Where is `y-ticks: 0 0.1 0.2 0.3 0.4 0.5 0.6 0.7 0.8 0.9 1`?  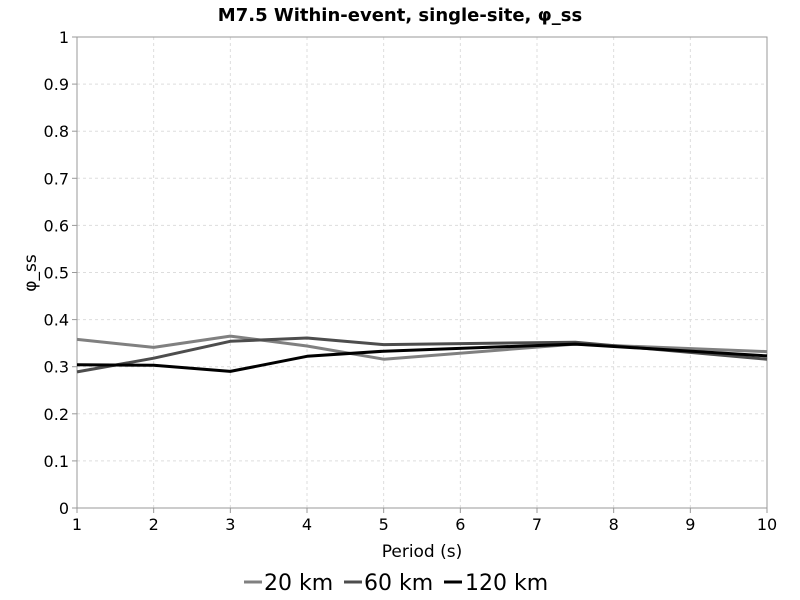
y-ticks: 0 0.1 0.2 0.3 0.4 0.5 0.6 0.7 0.8 0.9 1 is located at coordinates (60, 273).